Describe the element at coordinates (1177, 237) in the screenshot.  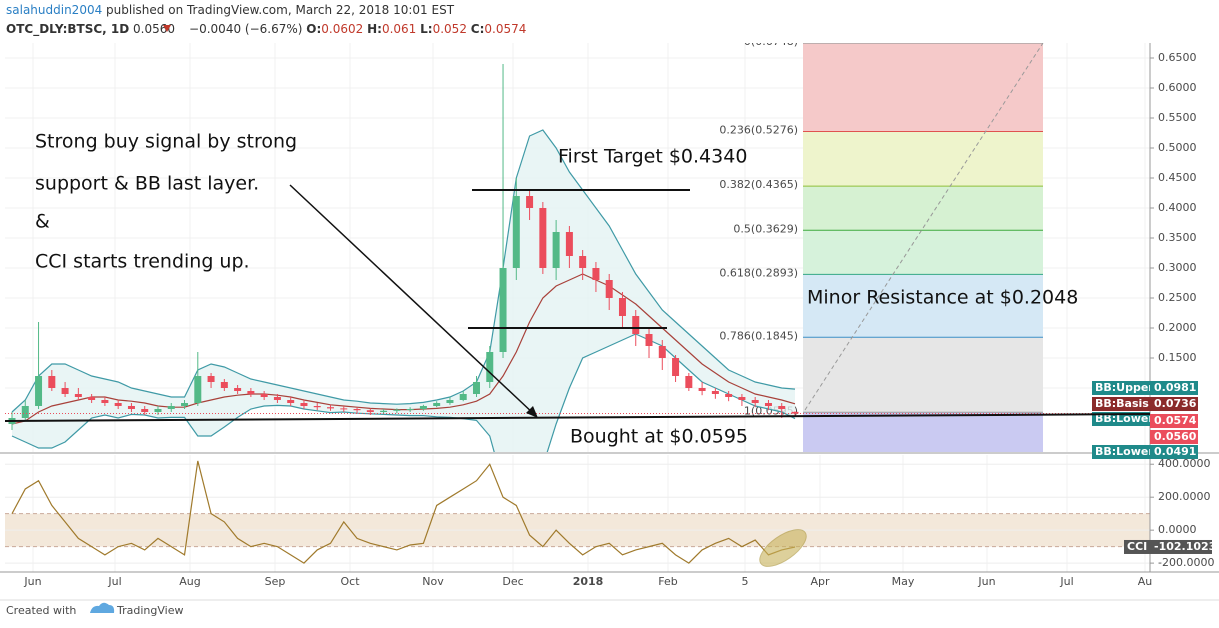
I see `y-tick-label: 0.3500` at that location.